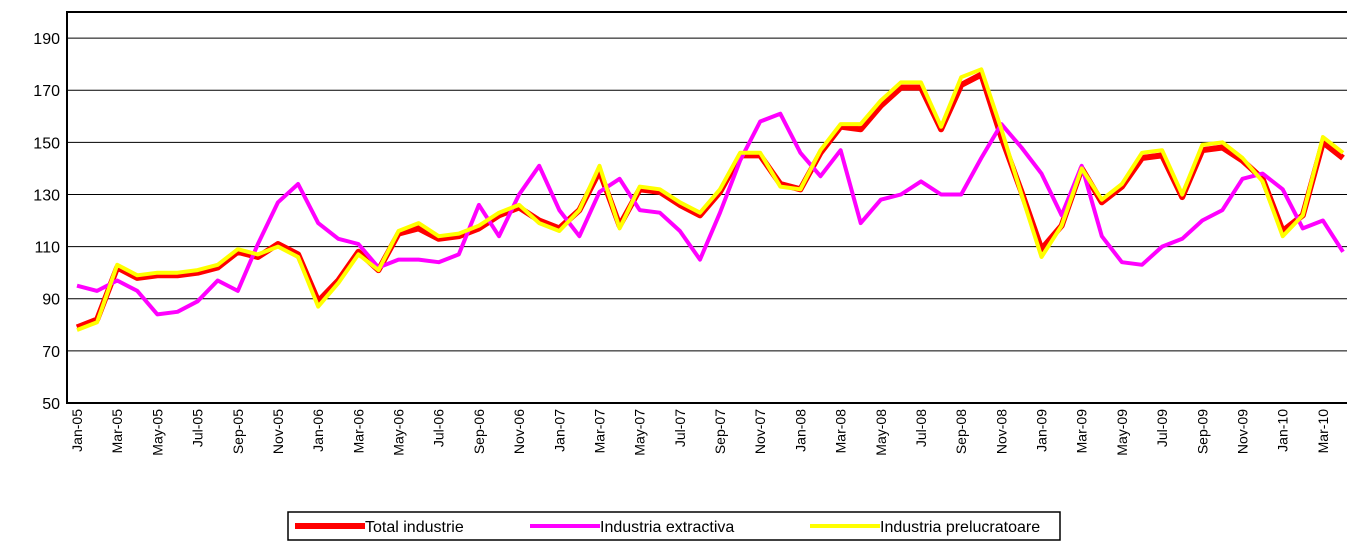 The width and height of the screenshot is (1347, 544). What do you see at coordinates (760, 431) in the screenshot?
I see `x-tick-label: Nov-07` at bounding box center [760, 431].